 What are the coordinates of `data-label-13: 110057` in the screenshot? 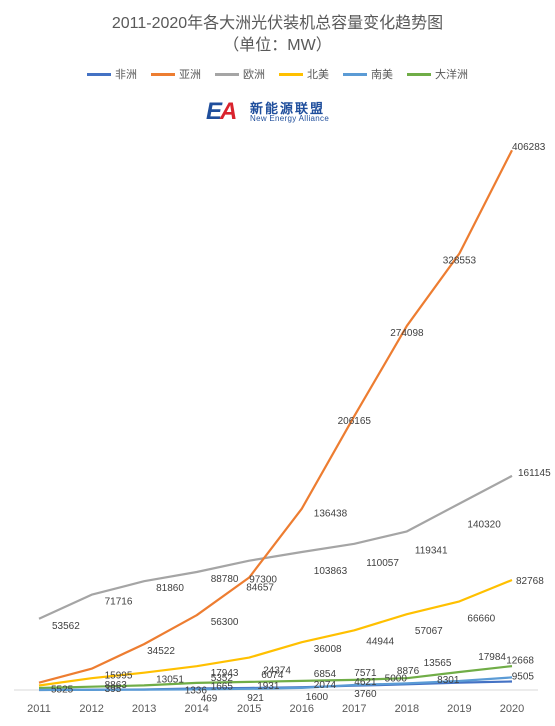 It's located at (382, 563).